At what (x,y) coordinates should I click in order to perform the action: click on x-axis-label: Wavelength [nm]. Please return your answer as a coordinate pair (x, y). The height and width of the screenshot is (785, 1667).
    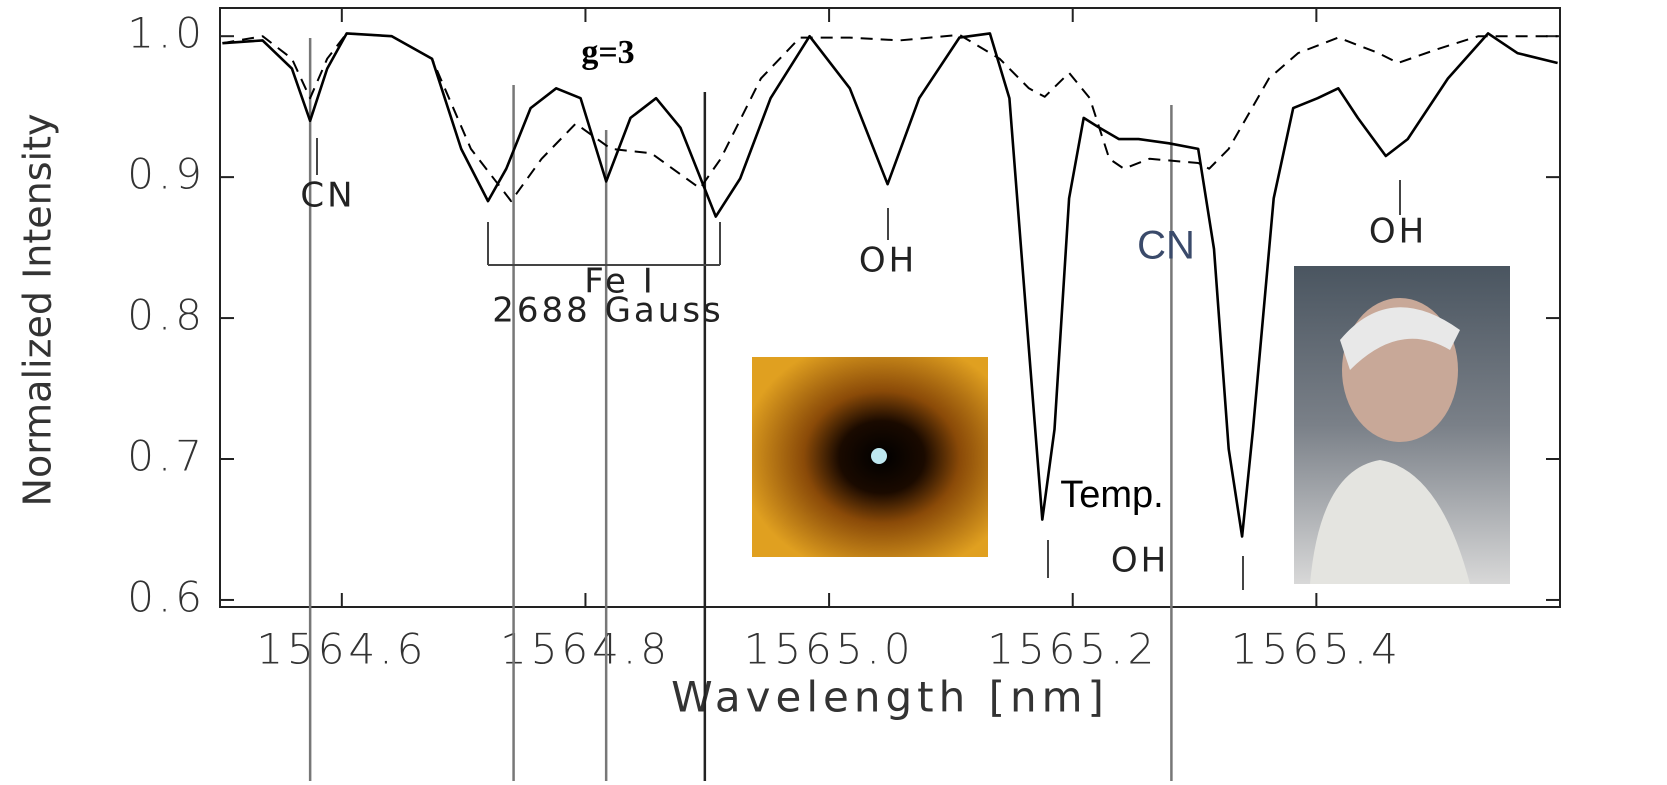
    Looking at the image, I should click on (890, 697).